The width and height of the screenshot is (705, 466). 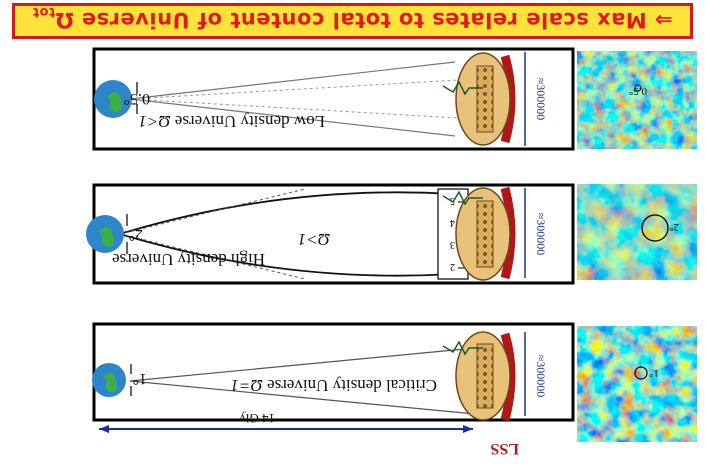 What do you see at coordinates (654, 373) in the screenshot?
I see `map-angle-label: 1°` at bounding box center [654, 373].